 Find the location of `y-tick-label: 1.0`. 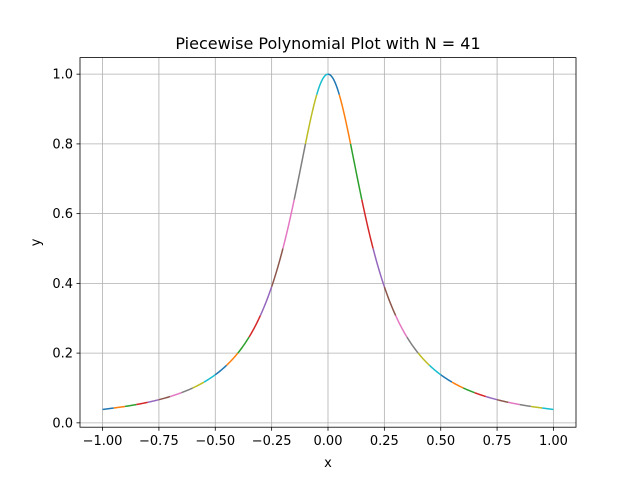

y-tick-label: 1.0 is located at coordinates (62, 75).